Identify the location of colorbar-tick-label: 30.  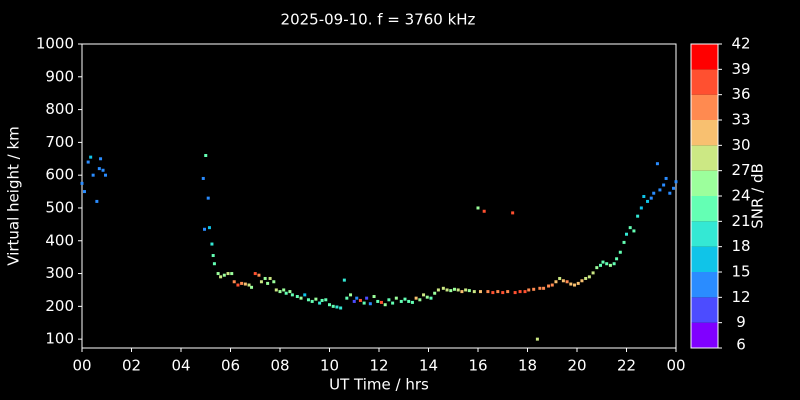
(740, 145).